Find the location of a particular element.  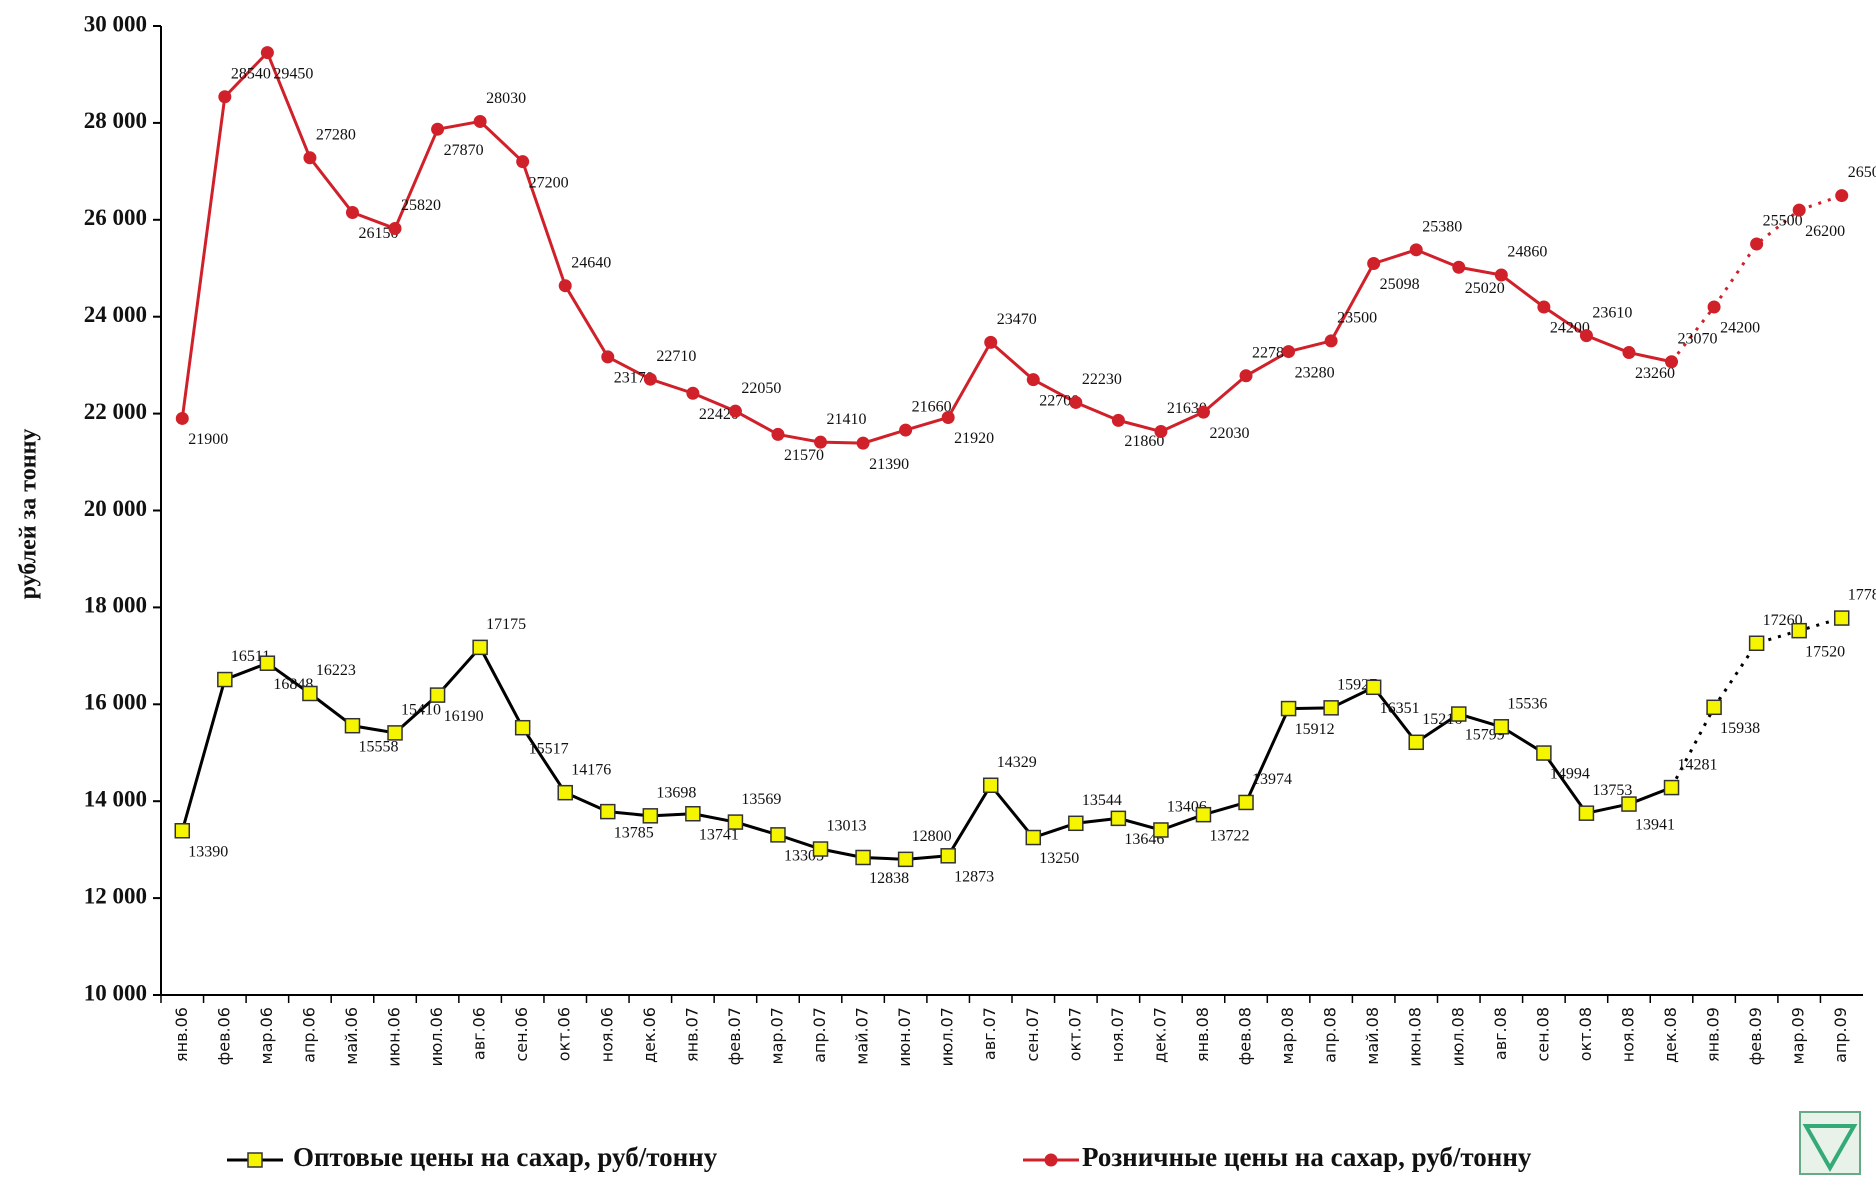

x-tick-label: авг.06 is located at coordinates (479, 1033).